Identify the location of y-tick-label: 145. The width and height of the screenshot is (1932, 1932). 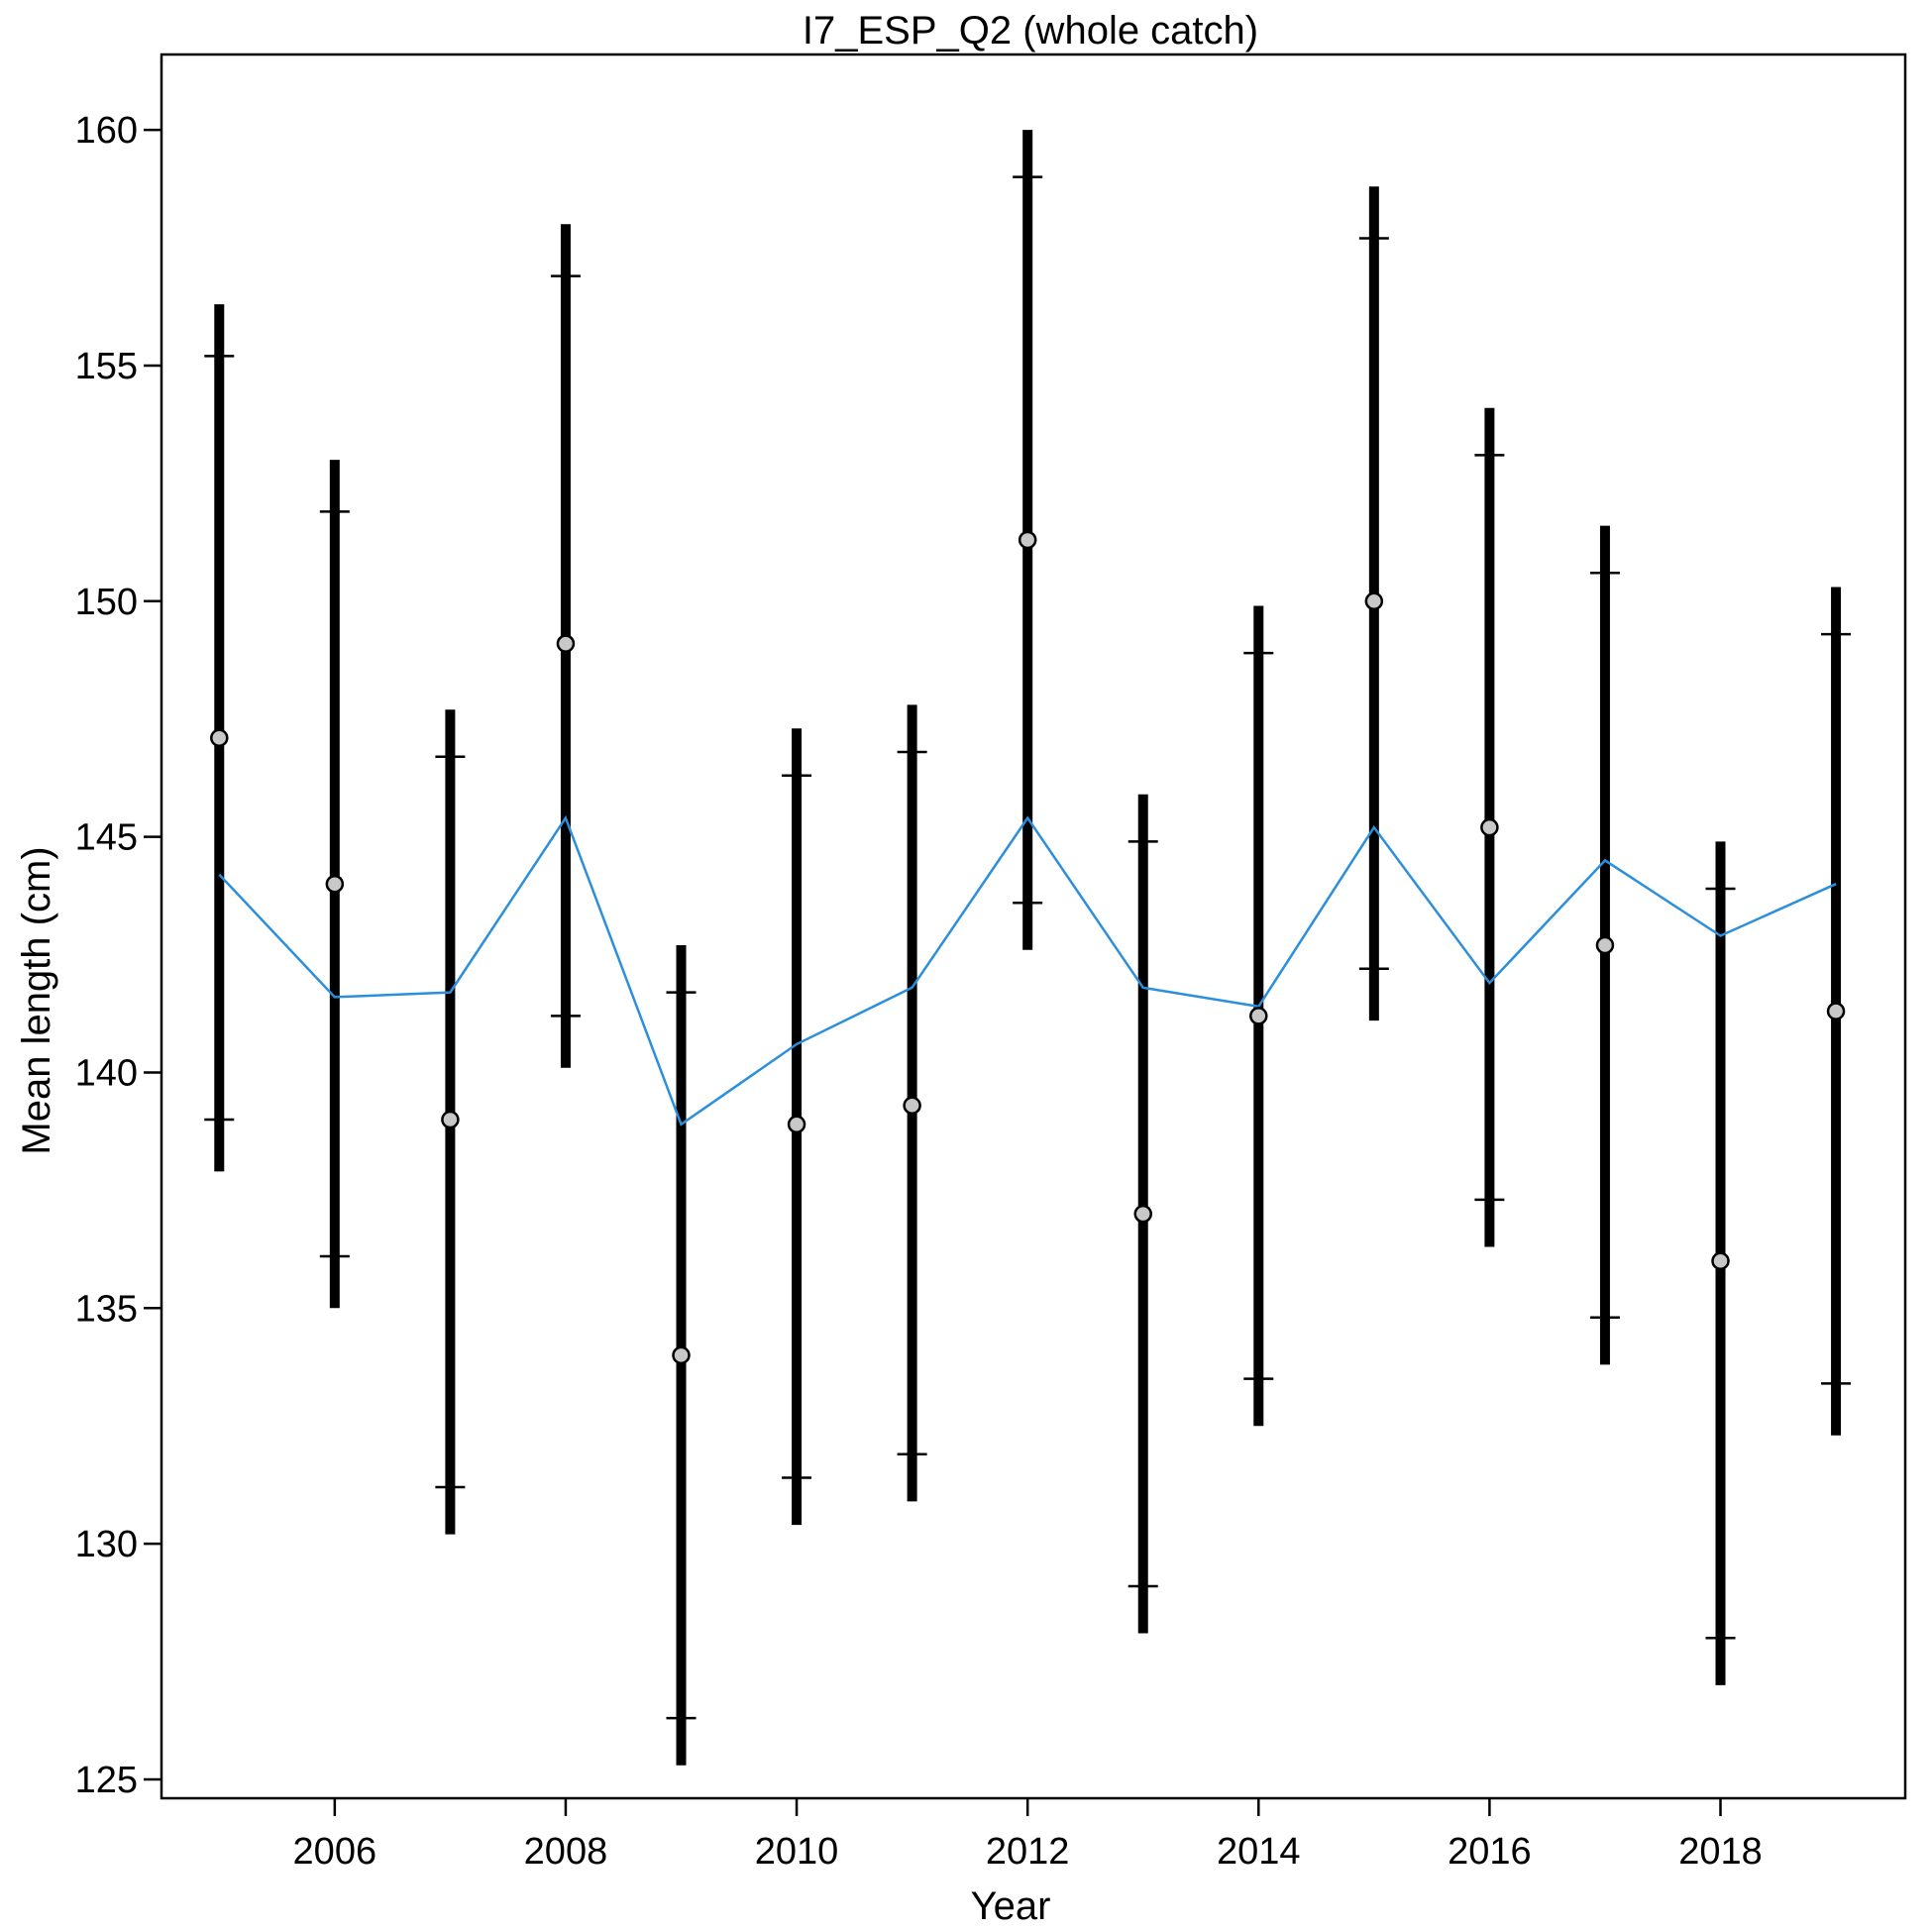
(106, 838).